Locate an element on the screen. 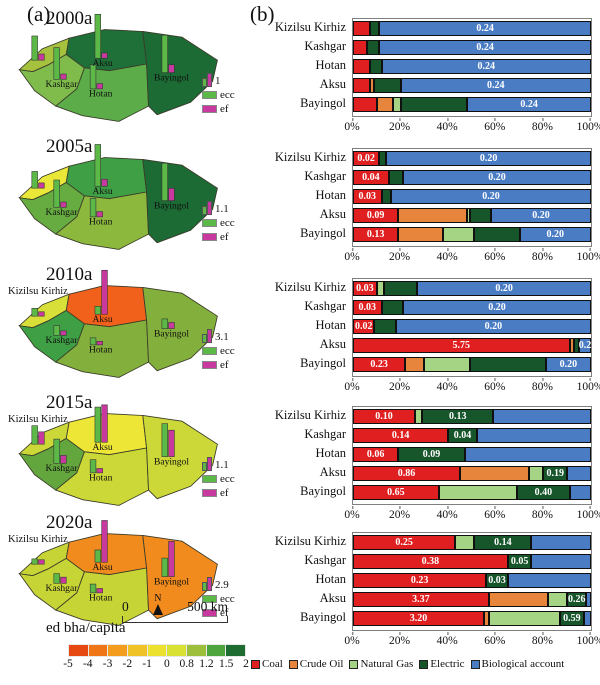 The width and height of the screenshot is (600, 685). stacked-bar: 5.75 0.2 is located at coordinates (472, 345).